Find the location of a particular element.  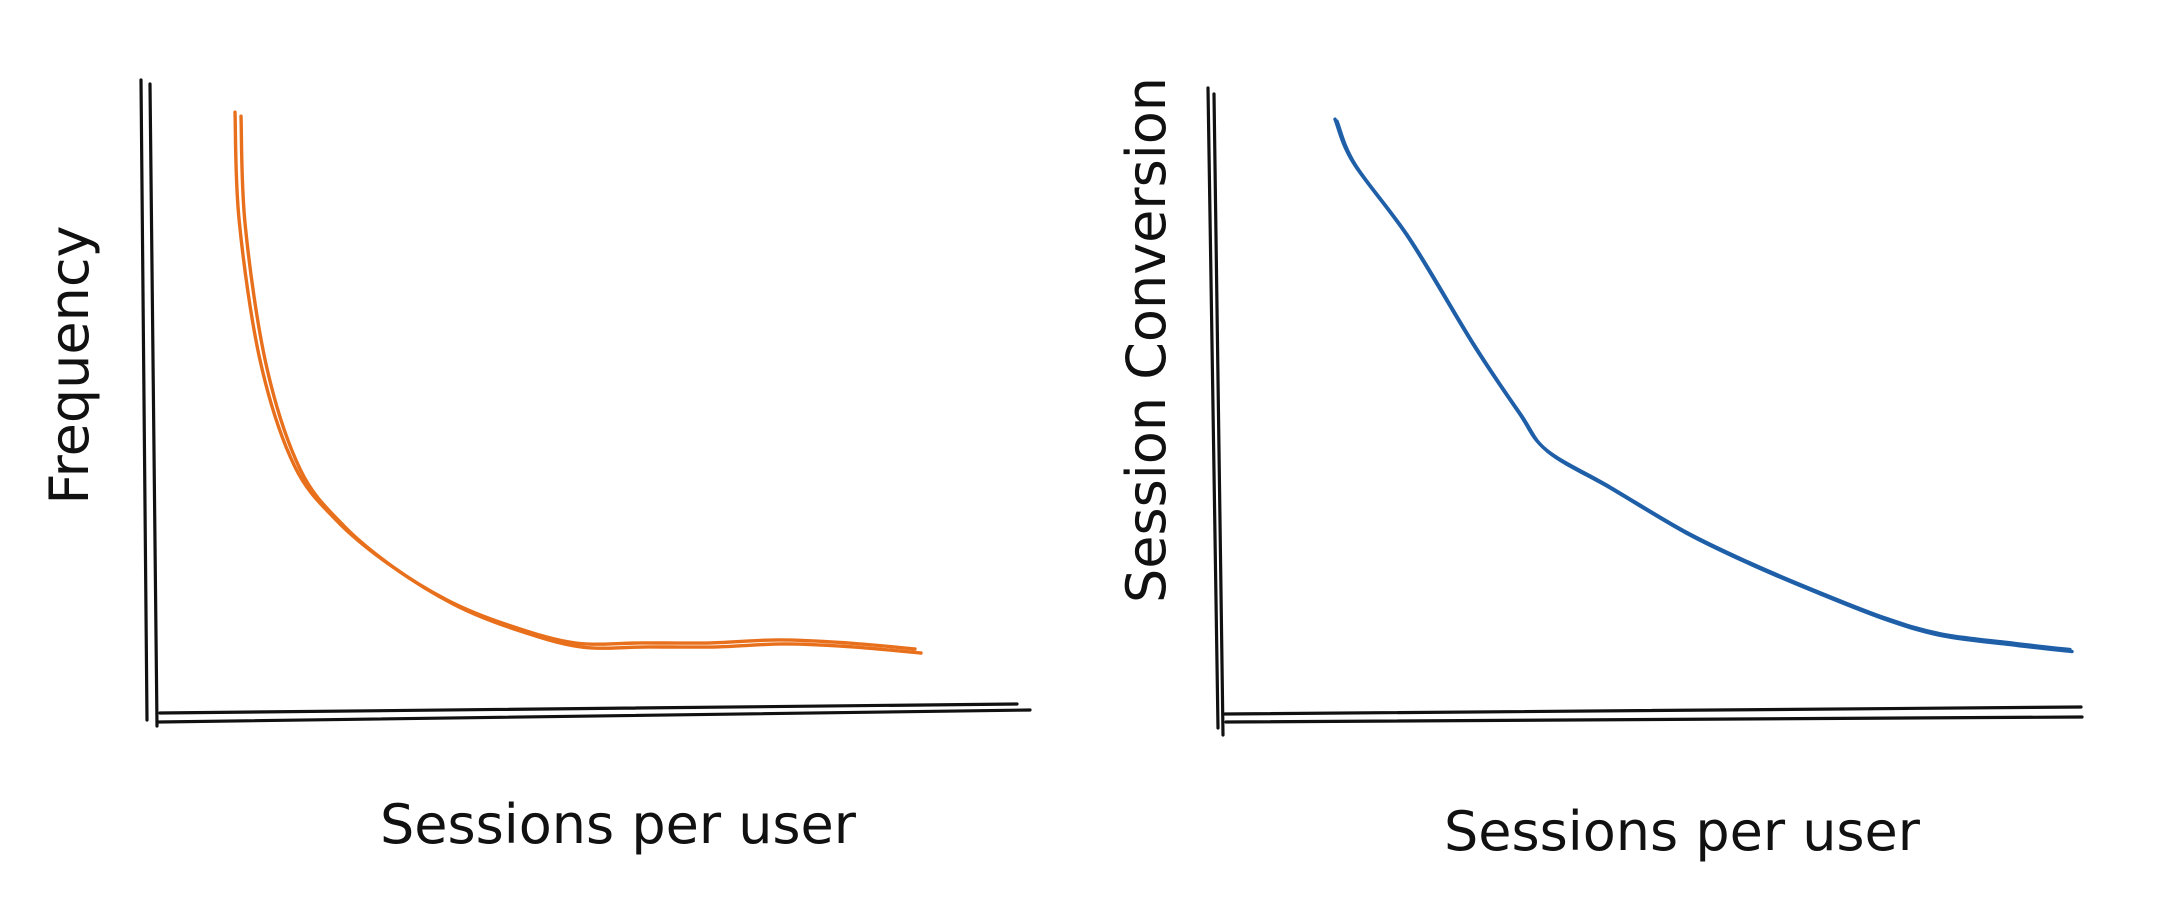

conversion-x-axis is located at coordinates (1653, 714).